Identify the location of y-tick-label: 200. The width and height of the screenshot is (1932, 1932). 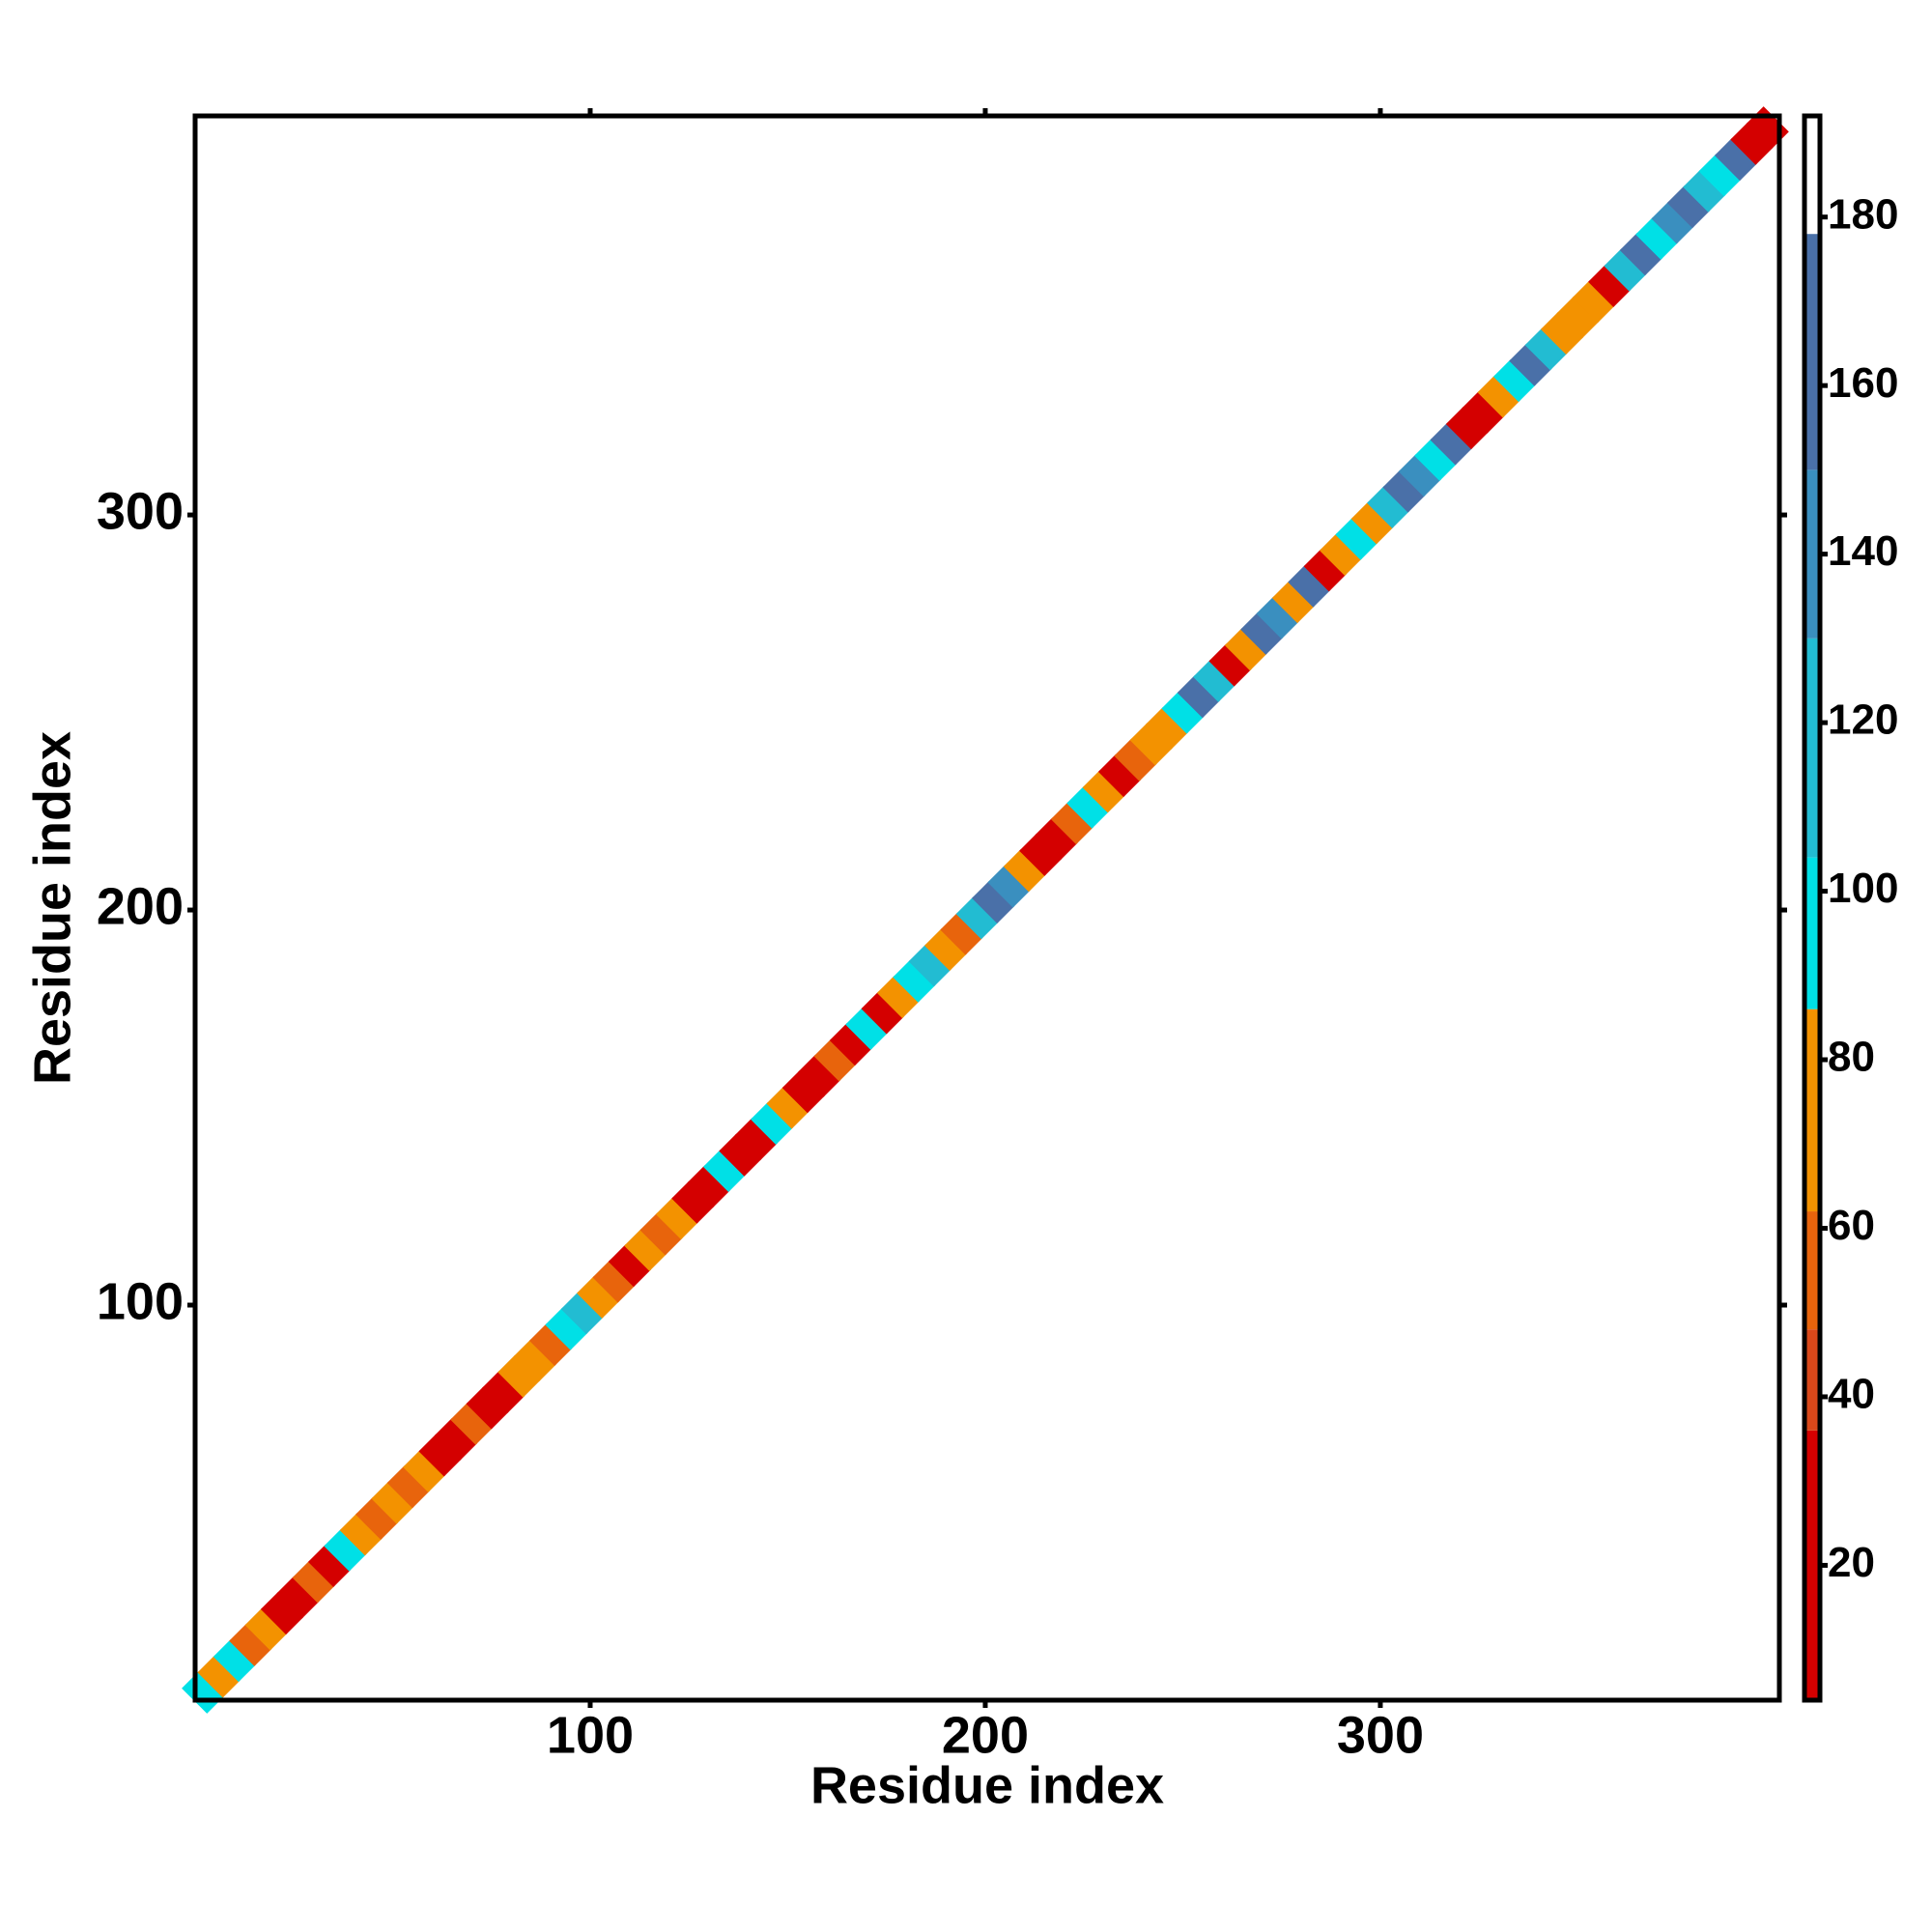
(140, 906).